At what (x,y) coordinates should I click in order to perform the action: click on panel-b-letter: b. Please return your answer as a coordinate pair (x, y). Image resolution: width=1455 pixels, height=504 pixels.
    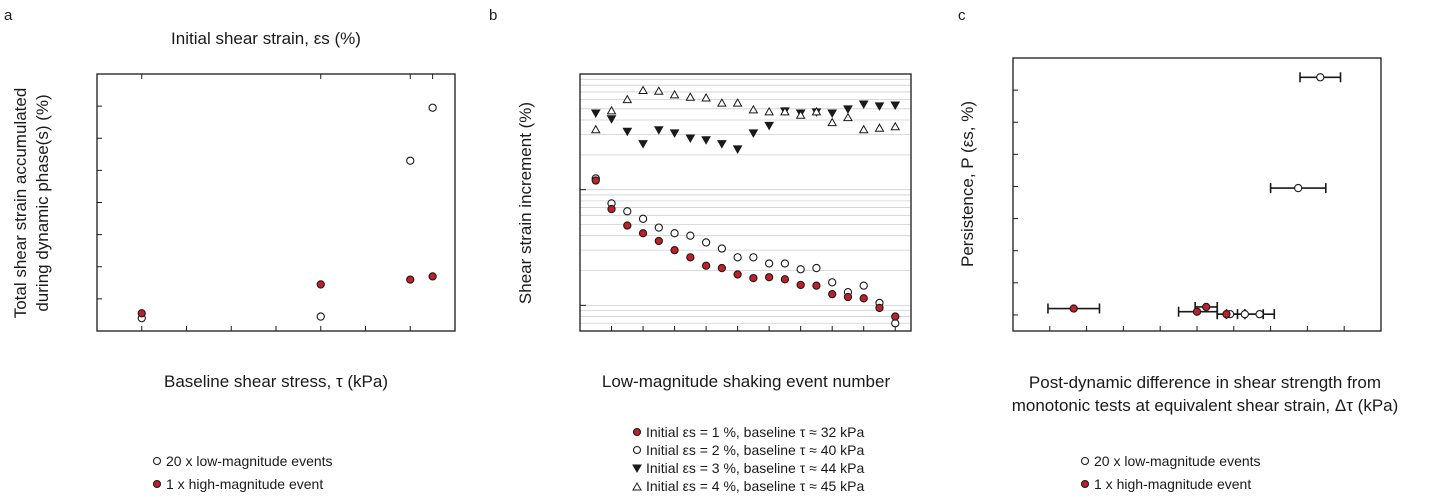
    Looking at the image, I should click on (493, 15).